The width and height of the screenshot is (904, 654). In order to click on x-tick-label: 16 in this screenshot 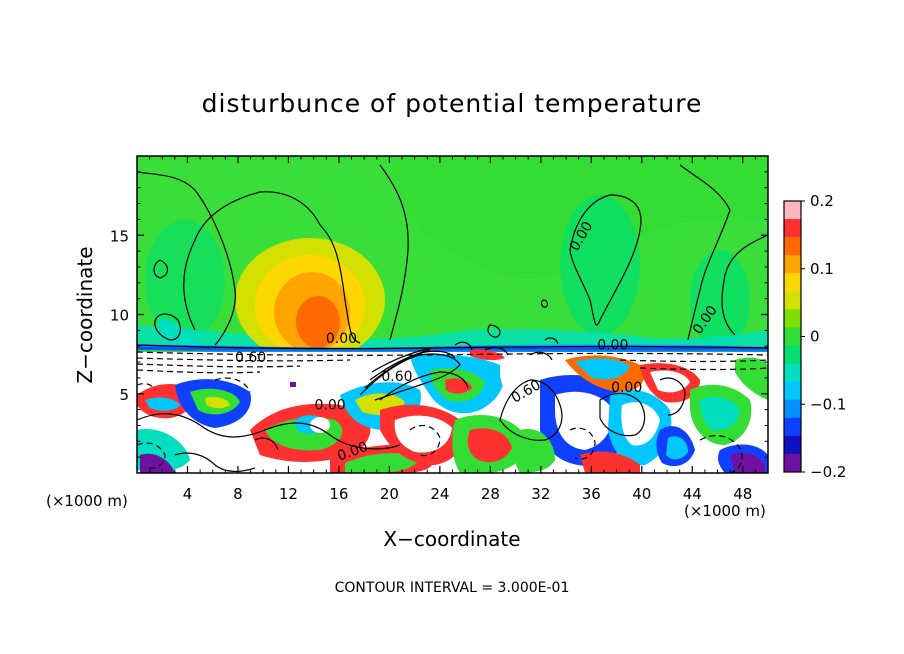, I will do `click(338, 494)`.